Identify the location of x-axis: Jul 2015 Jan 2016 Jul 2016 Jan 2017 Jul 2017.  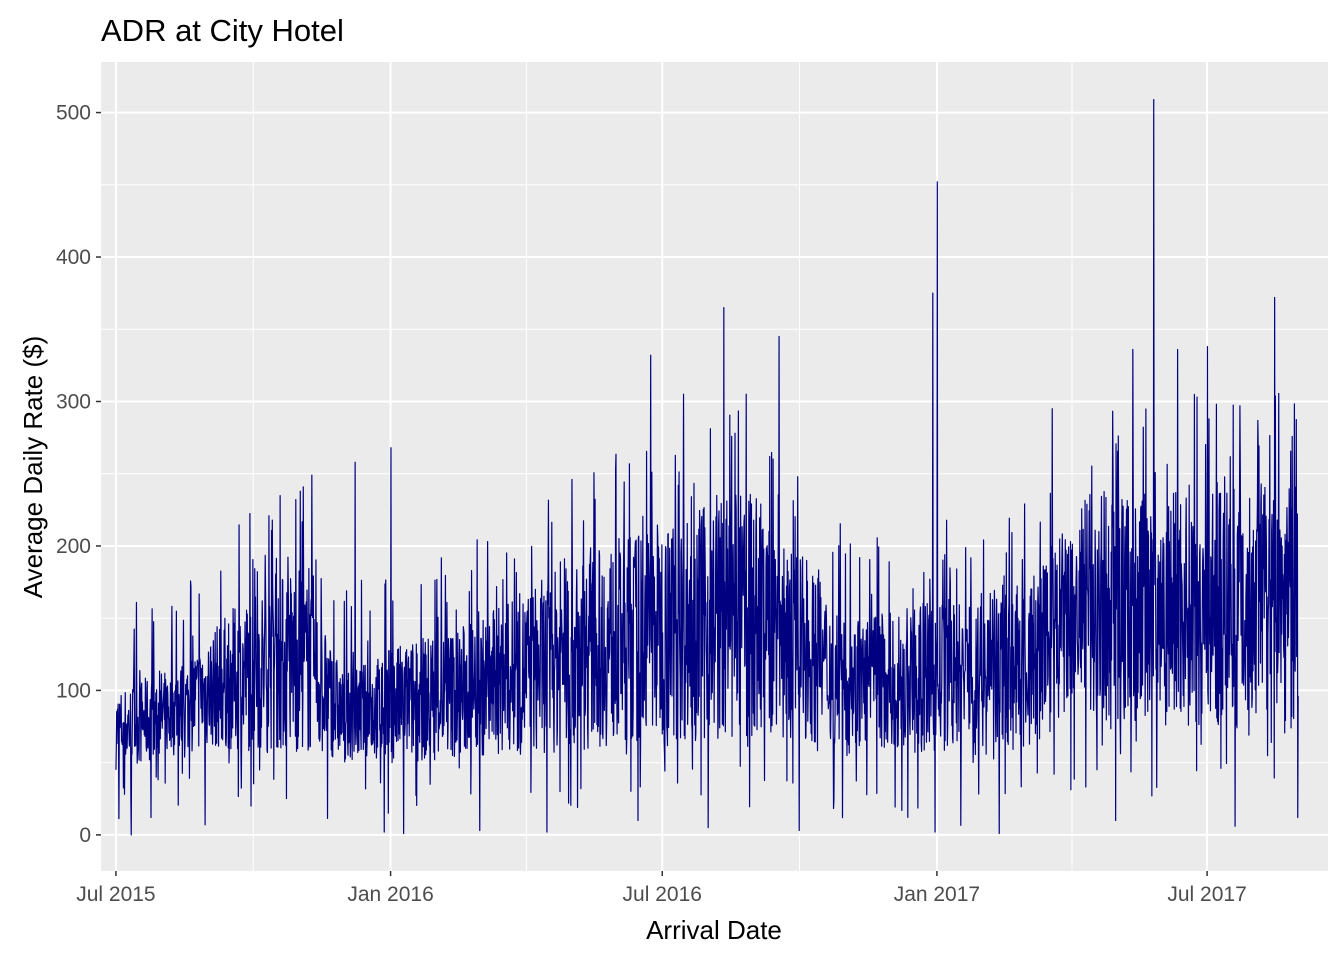
(661, 888).